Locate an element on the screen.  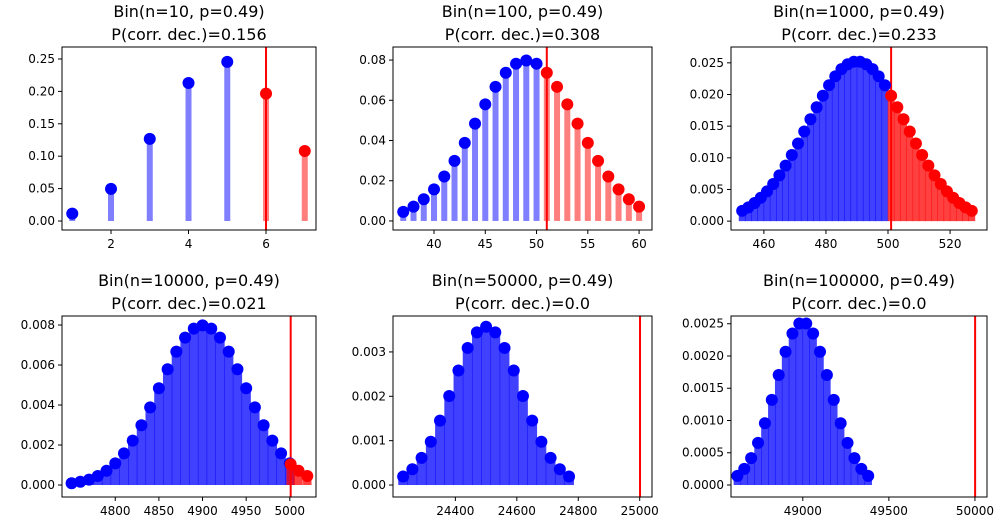
x-tick-label: 4 is located at coordinates (189, 244).